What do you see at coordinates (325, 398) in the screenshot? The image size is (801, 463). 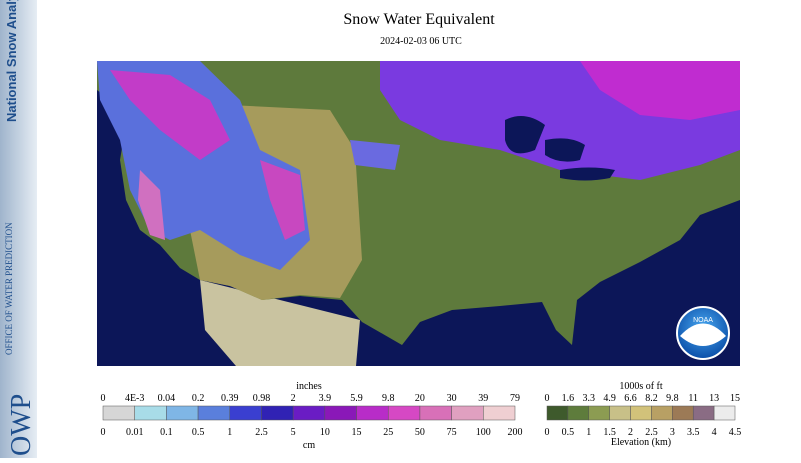 I see `legend-top-label: 3.9` at bounding box center [325, 398].